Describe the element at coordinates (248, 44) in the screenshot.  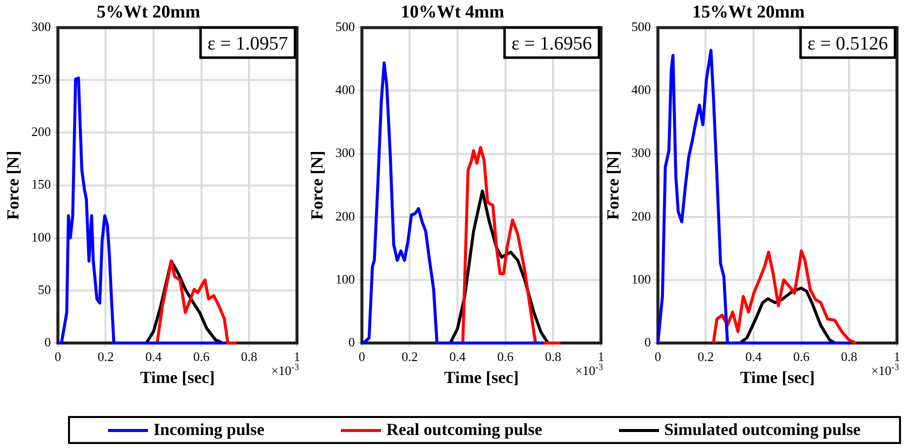
I see `annotation: ε = 1.0957` at that location.